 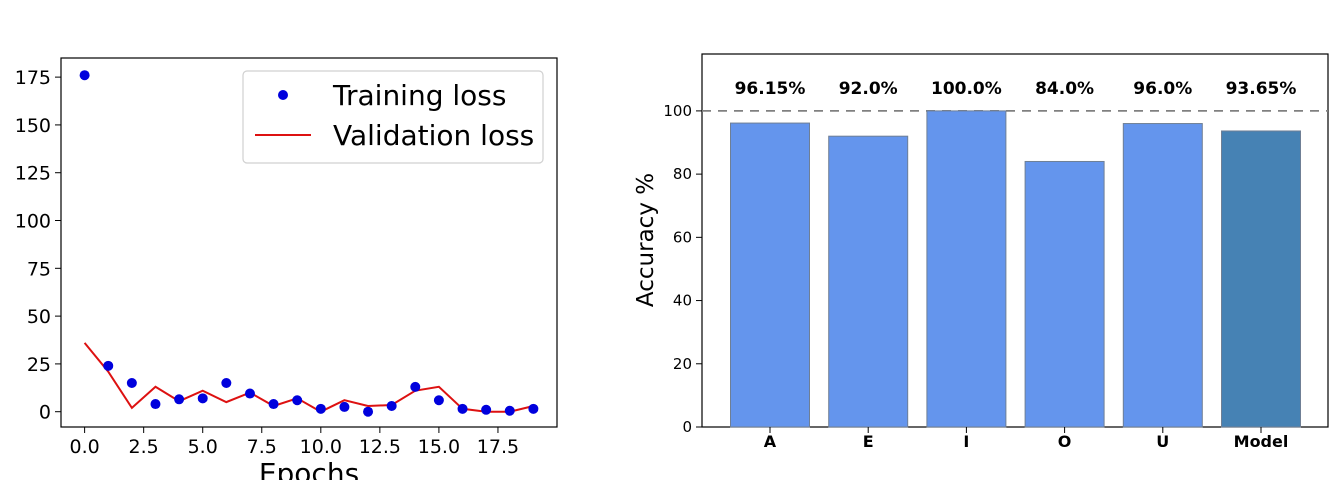 I want to click on loss-y-ticks: 0 25 50 75 100 125 150 175, so click(x=38, y=245).